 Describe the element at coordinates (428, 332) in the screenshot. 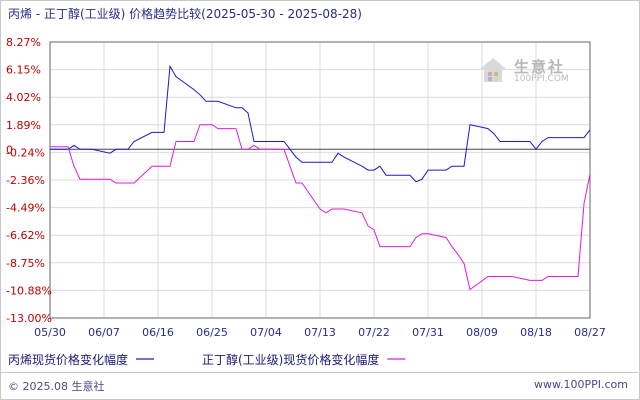

I see `x-tick-label: 07/31` at that location.